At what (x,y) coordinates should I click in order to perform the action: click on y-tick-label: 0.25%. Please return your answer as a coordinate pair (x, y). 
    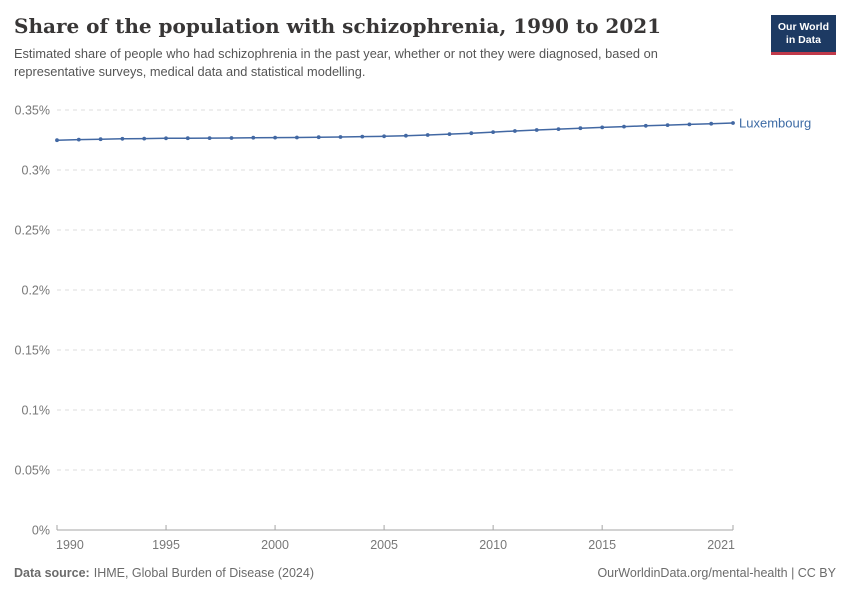
    Looking at the image, I should click on (32, 231).